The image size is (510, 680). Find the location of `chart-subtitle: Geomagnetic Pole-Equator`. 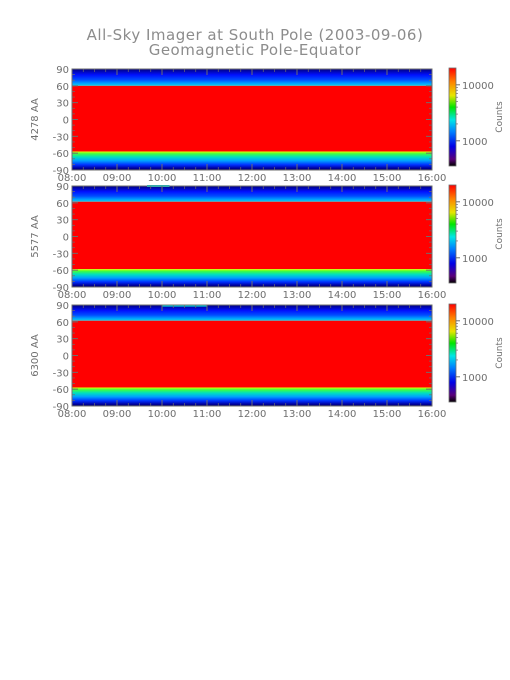

chart-subtitle: Geomagnetic Pole-Equator is located at coordinates (255, 50).